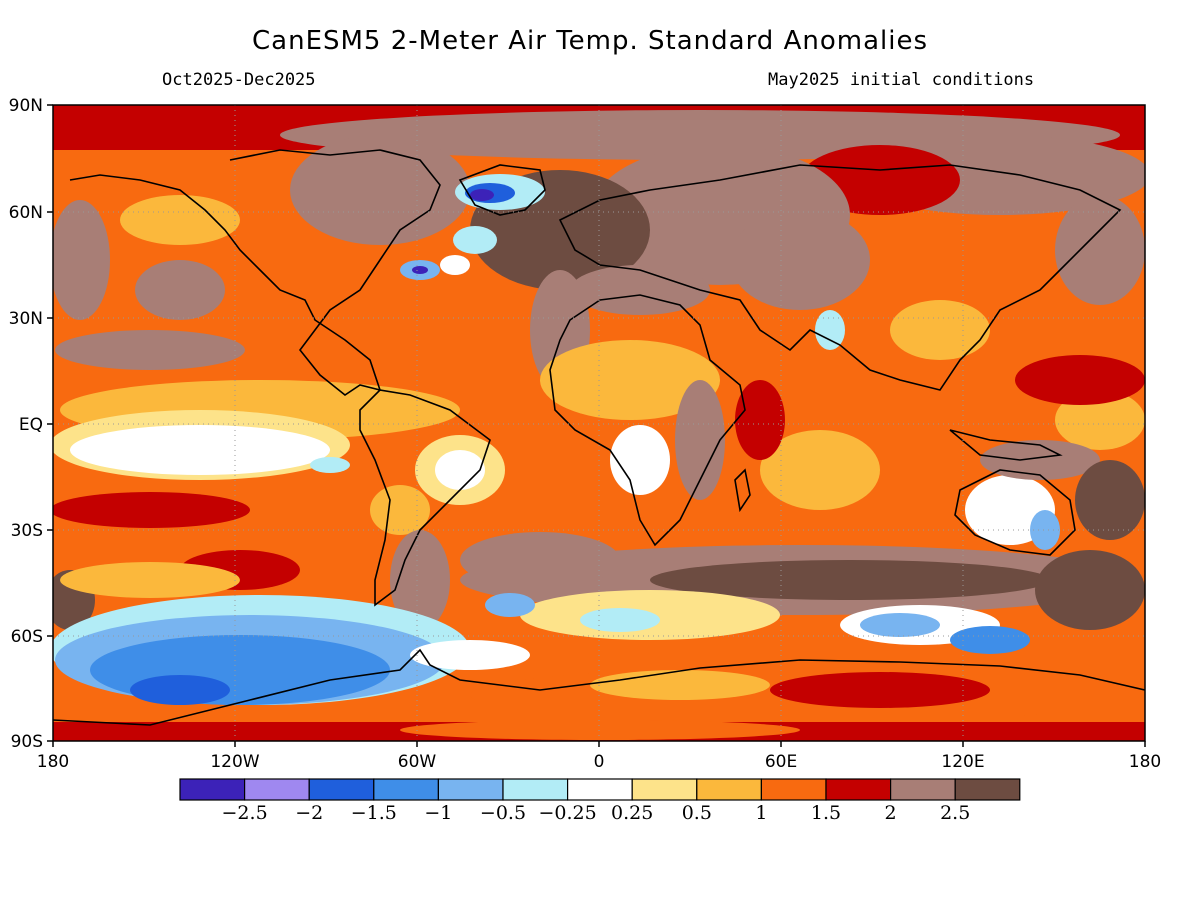 Image resolution: width=1200 pixels, height=900 pixels. Describe the element at coordinates (632, 813) in the screenshot. I see `colorbar-label: 0.25` at that location.